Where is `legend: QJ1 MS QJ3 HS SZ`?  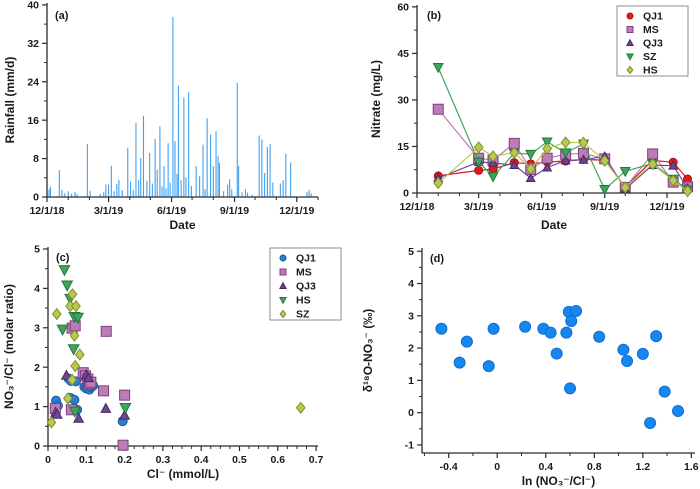
legend: QJ1 MS QJ3 HS SZ is located at coordinates (305, 284).